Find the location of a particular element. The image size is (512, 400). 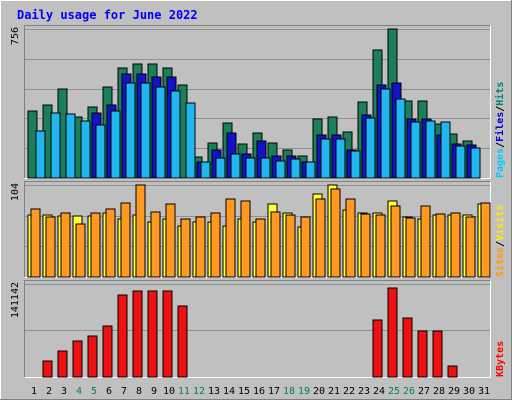

x-tick-label-day-28: 28 is located at coordinates (439, 391).